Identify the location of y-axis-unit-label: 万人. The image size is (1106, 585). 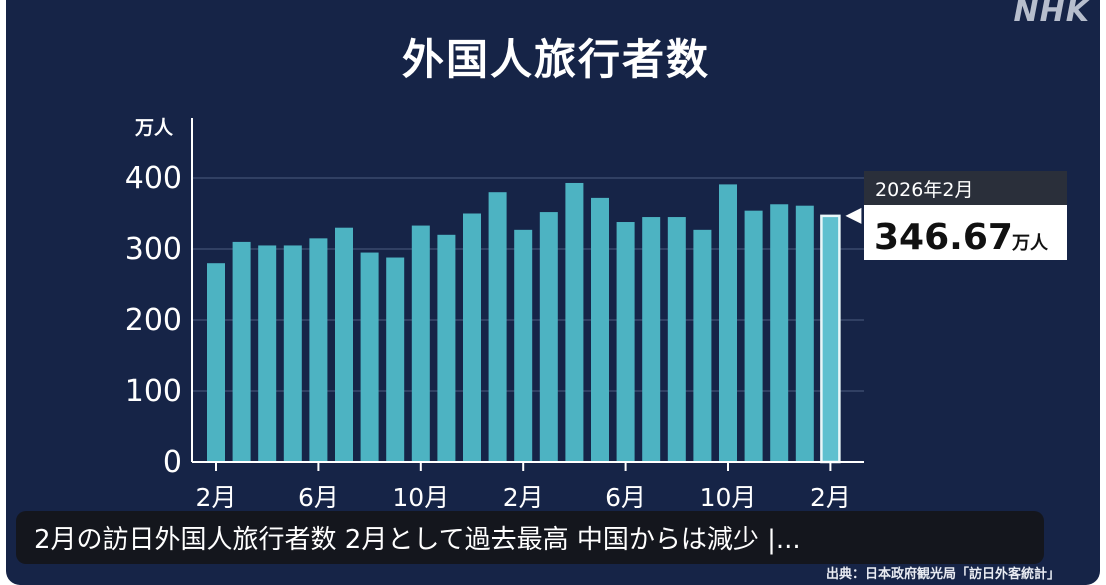
(154, 128).